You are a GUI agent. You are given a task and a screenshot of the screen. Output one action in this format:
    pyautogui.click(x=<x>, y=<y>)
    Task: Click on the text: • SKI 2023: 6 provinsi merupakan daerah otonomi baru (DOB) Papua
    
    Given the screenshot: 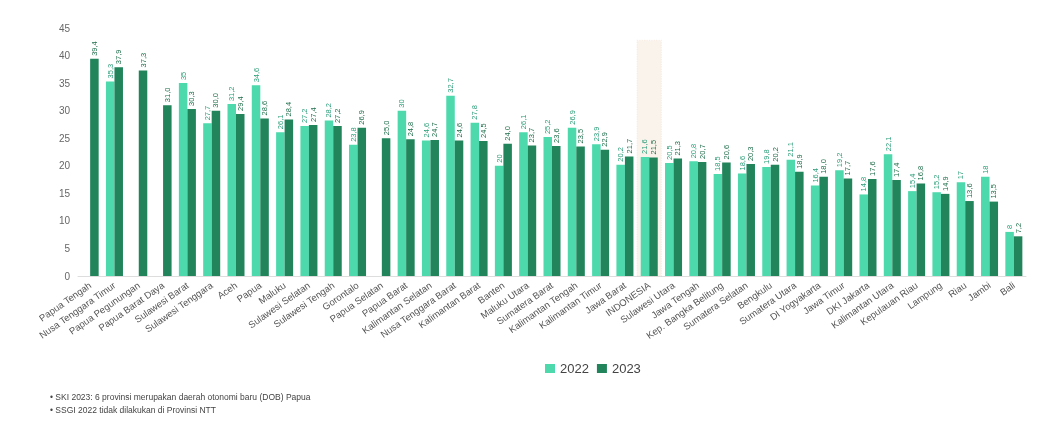 What is the action you would take?
    pyautogui.click(x=180, y=396)
    